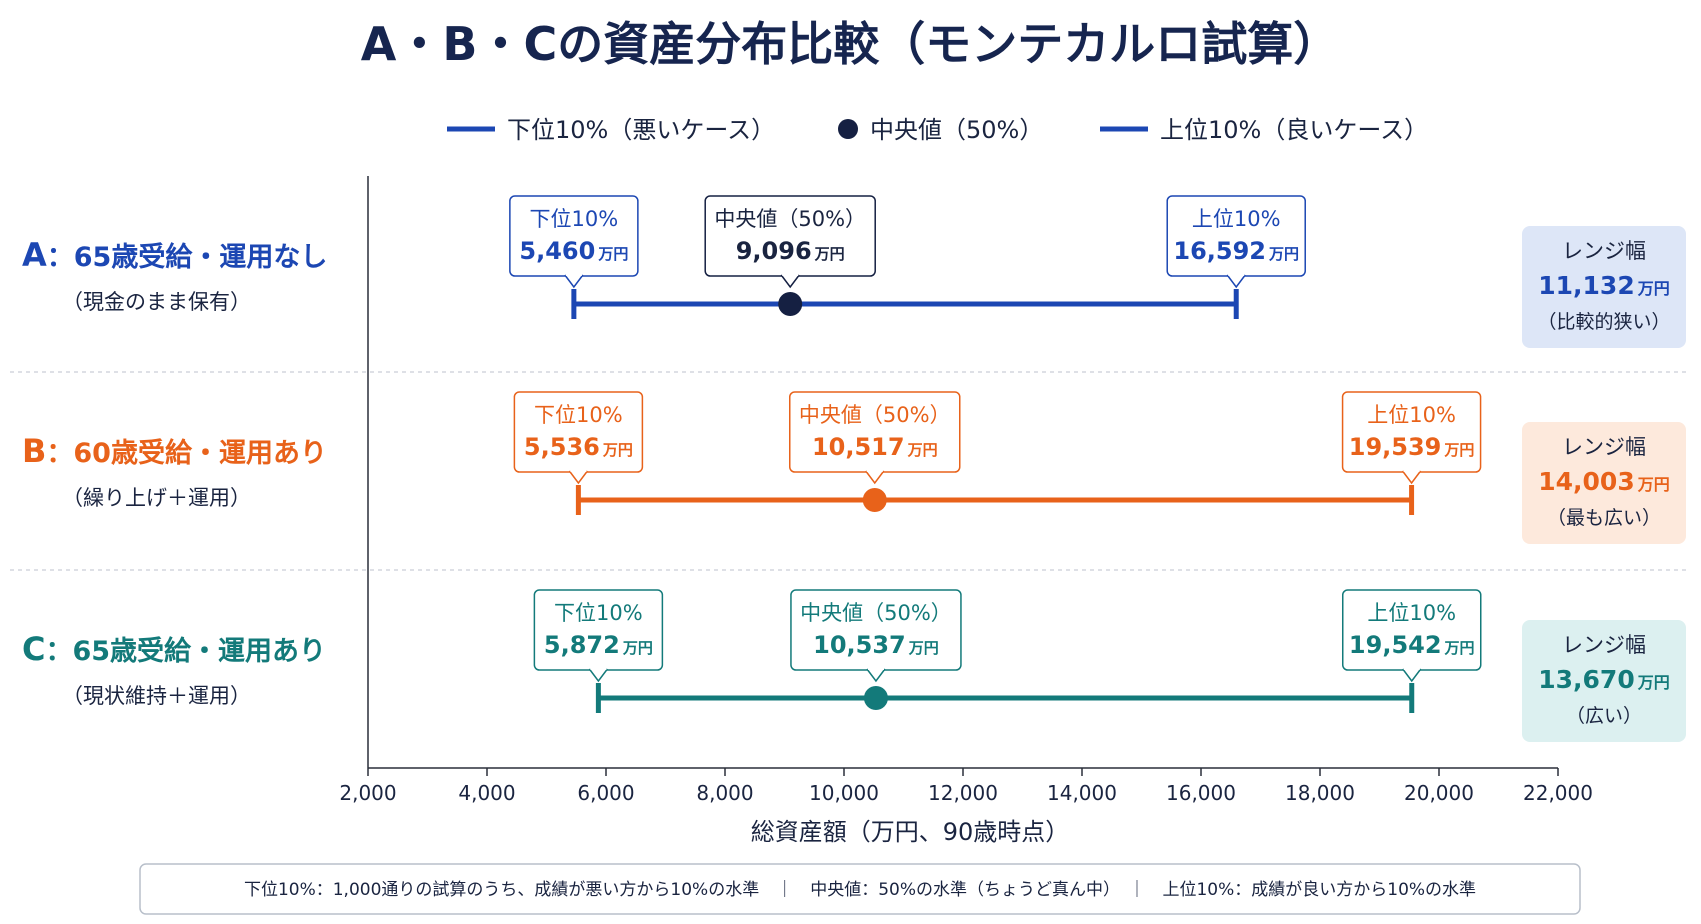  I want to click on low-callout-c-value-unit: 万円, so click(637, 648).